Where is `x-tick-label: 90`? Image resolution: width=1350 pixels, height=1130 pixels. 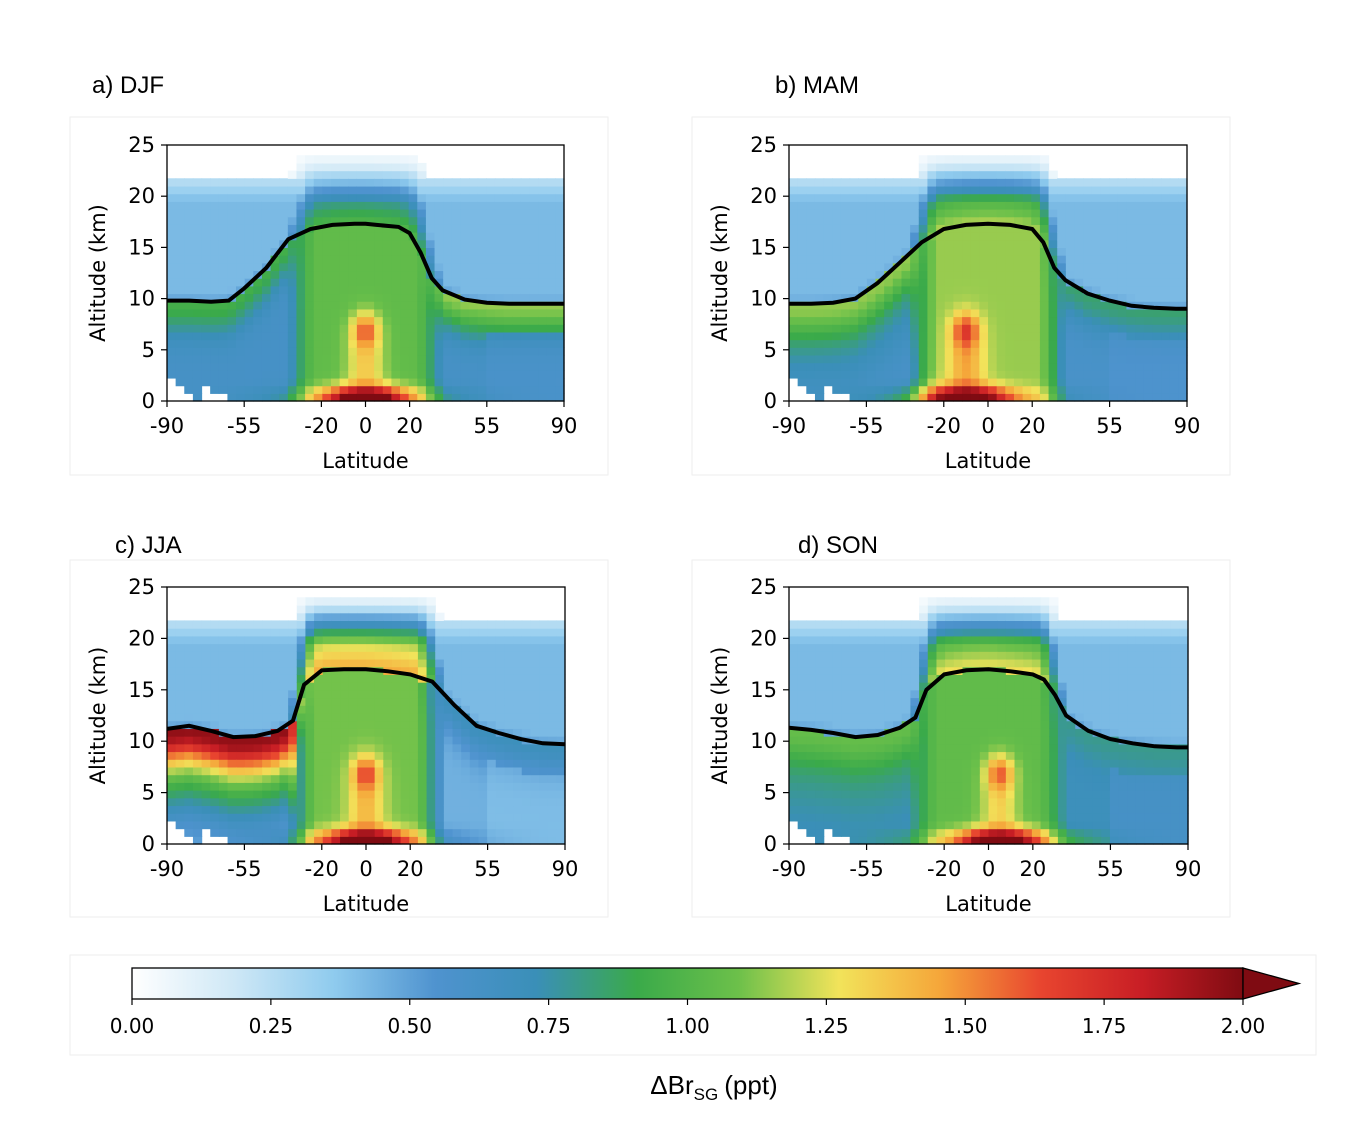
x-tick-label: 90 is located at coordinates (564, 426).